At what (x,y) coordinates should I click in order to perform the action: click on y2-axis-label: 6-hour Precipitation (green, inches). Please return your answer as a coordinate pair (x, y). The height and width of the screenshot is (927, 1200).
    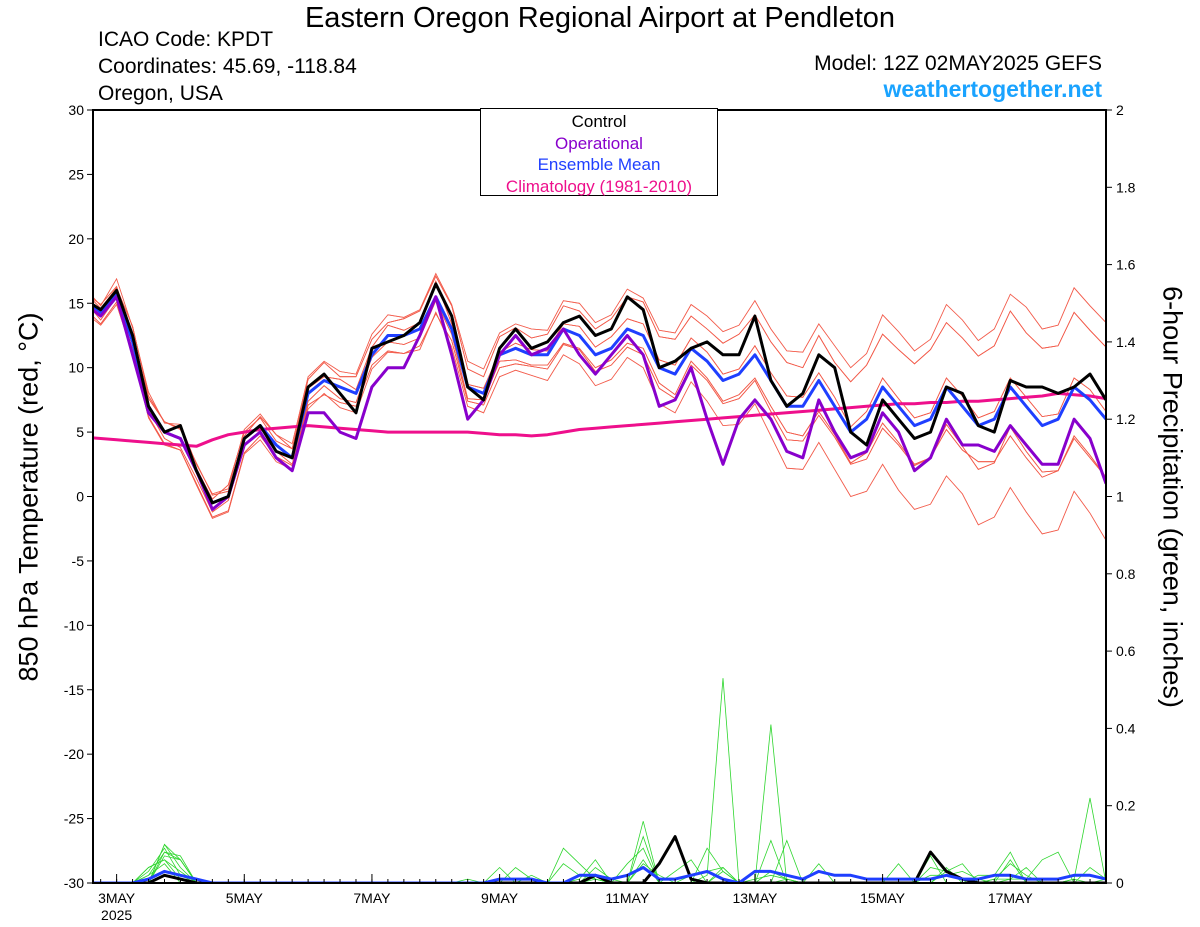
    Looking at the image, I should click on (1172, 497).